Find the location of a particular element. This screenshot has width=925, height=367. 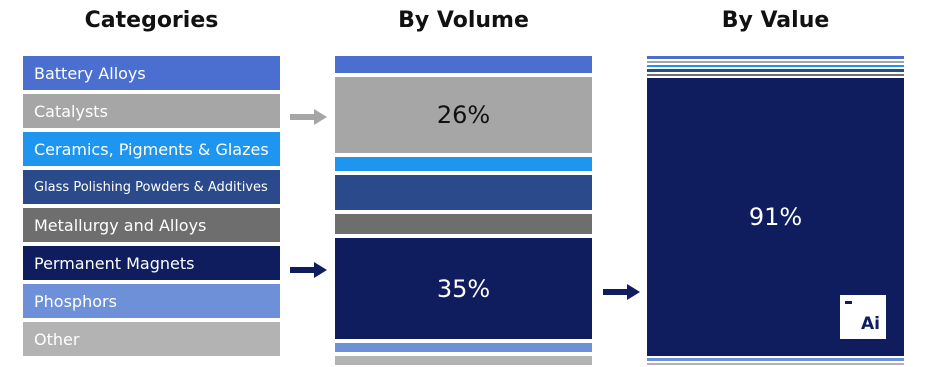

by-volume-heading: By Volume is located at coordinates (463, 20).